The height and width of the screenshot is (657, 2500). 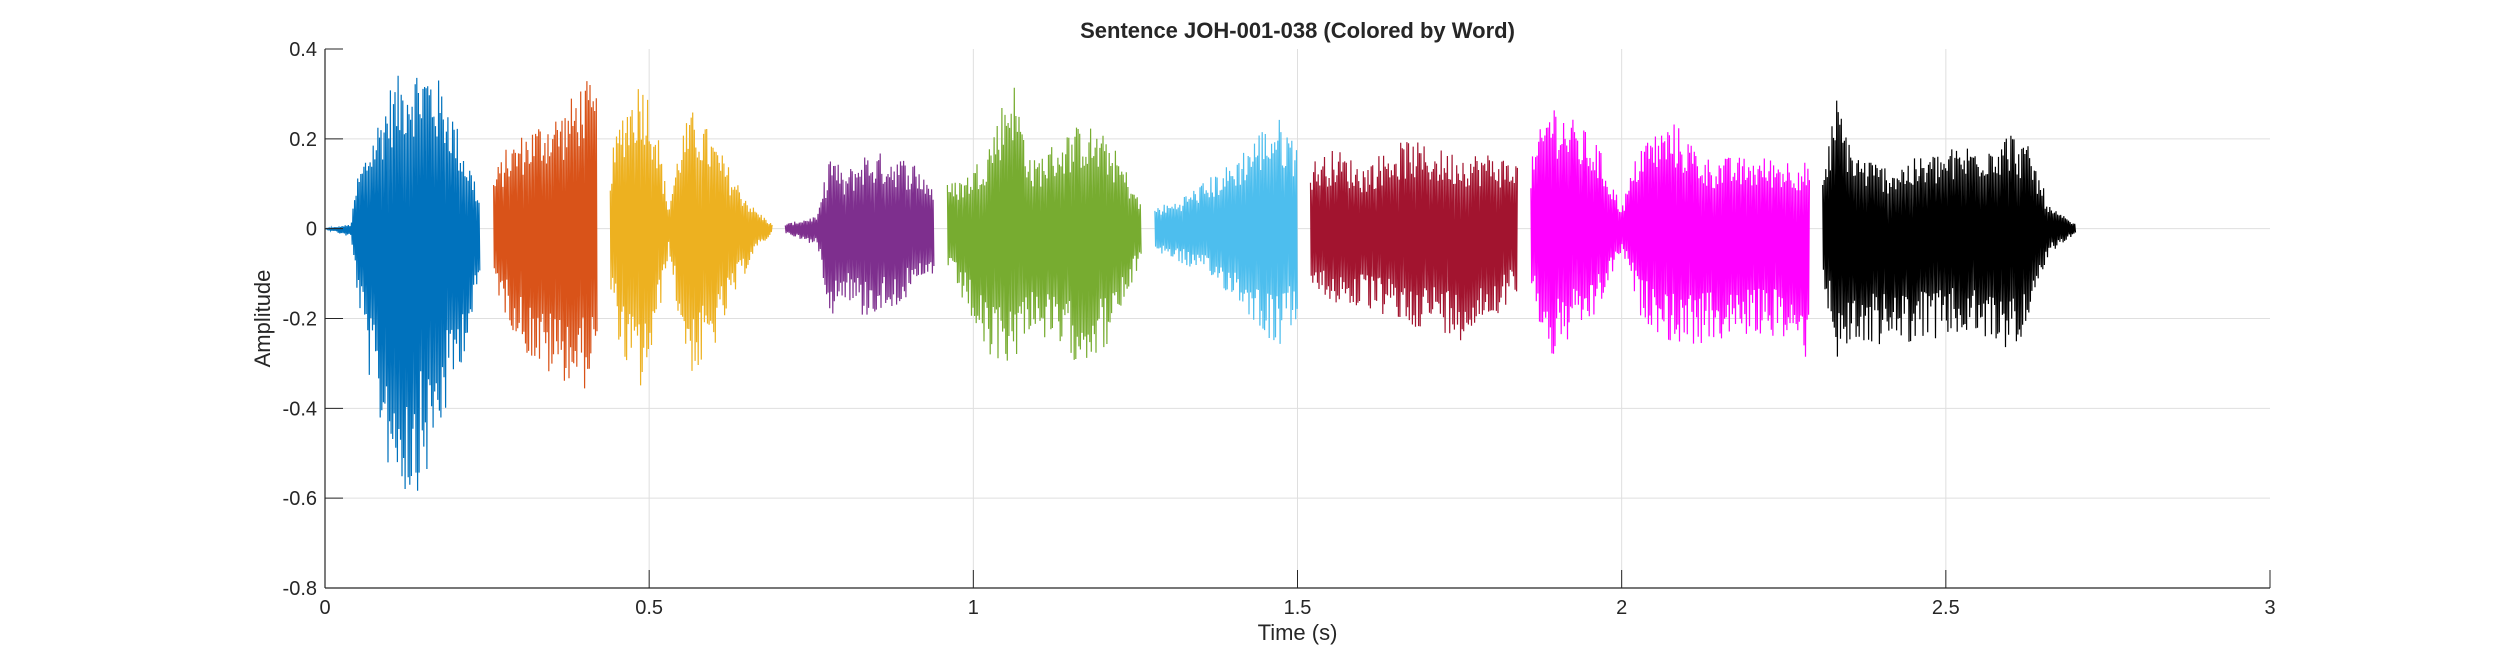 I want to click on y-axis-label: Amplitude, so click(x=262, y=319).